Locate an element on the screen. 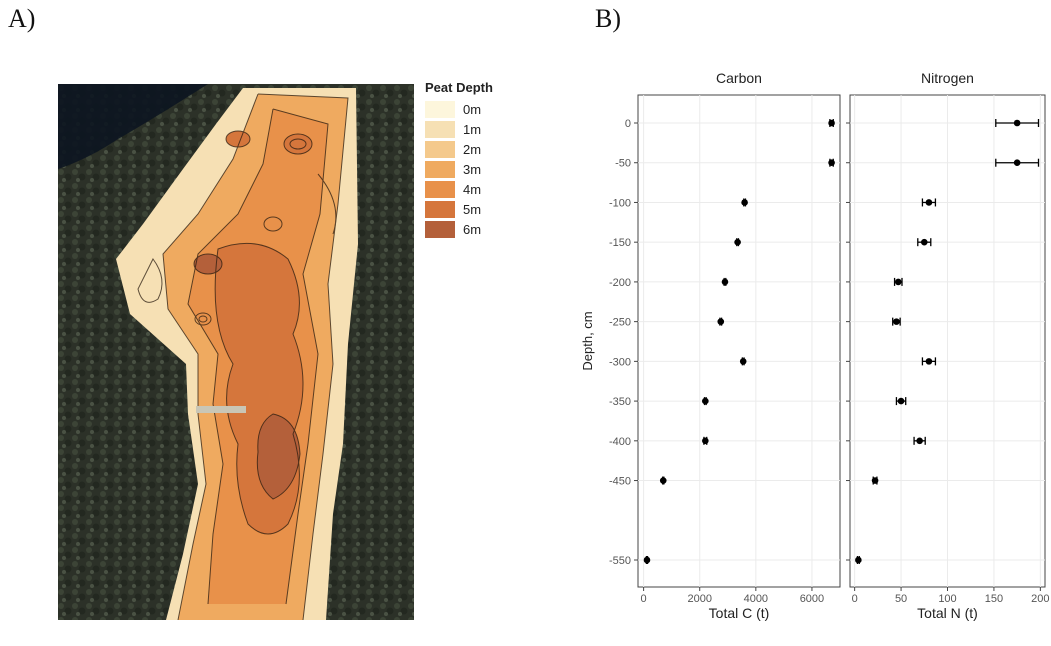 The height and width of the screenshot is (646, 1051). x-axis-label: Total C (t) is located at coordinates (739, 613).